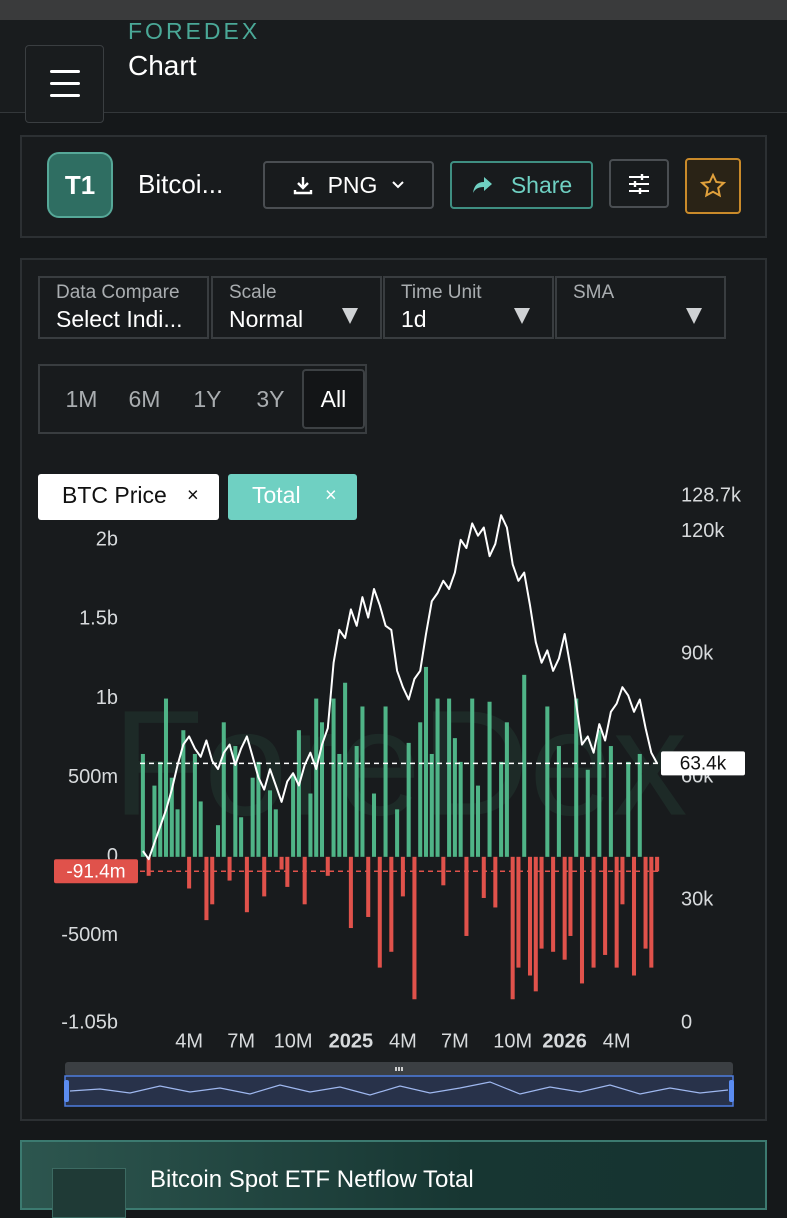 This screenshot has width=787, height=1218. What do you see at coordinates (89, 1193) in the screenshot?
I see `card-icon` at bounding box center [89, 1193].